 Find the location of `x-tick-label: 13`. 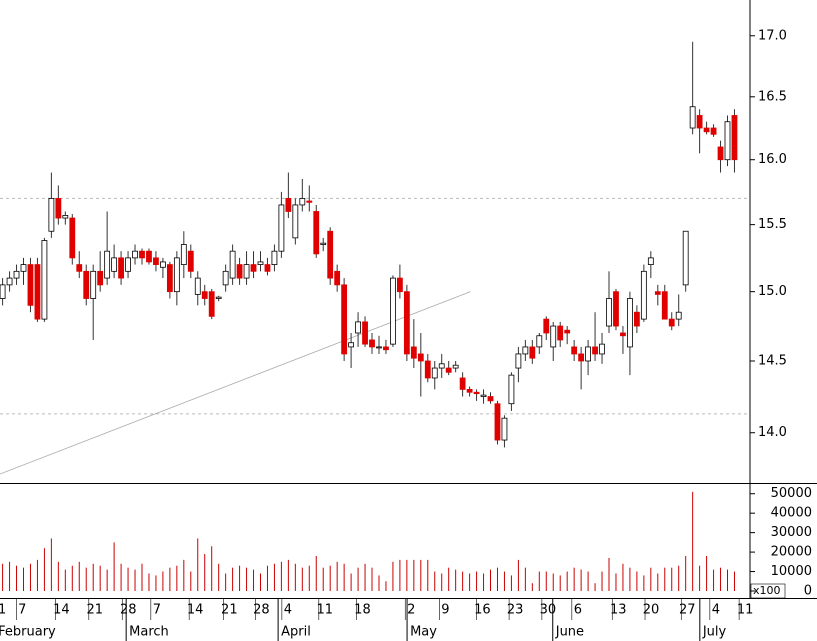

x-tick-label: 13 is located at coordinates (618, 610).